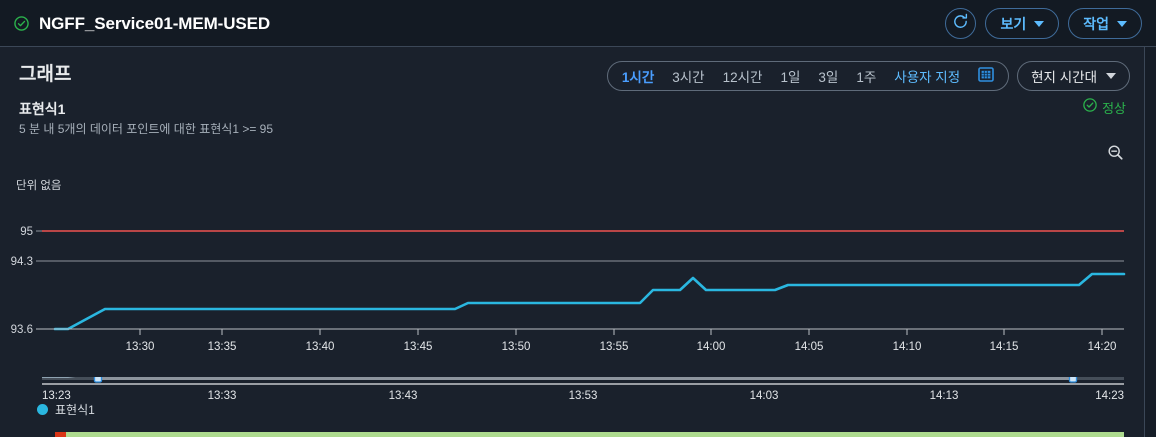 The width and height of the screenshot is (1156, 437). Describe the element at coordinates (1073, 366) in the screenshot. I see `brush-right-handle` at that location.